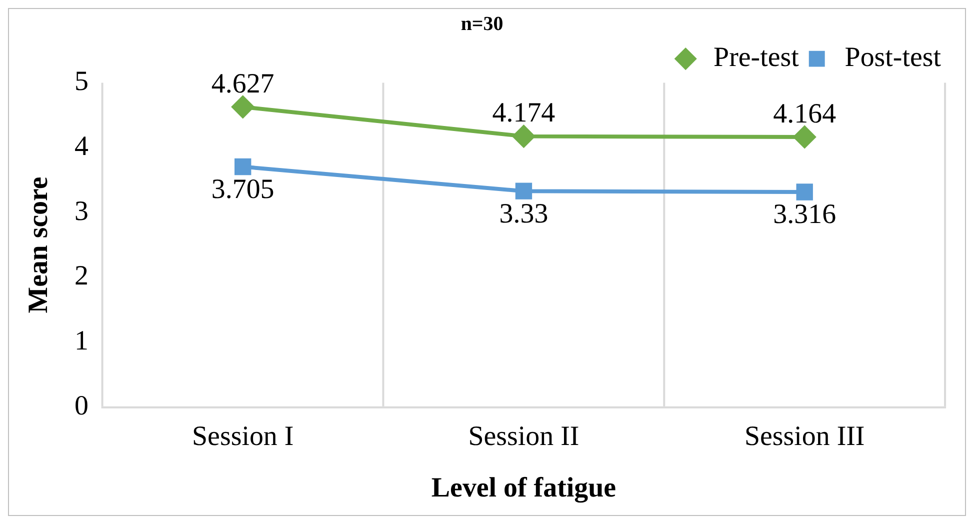 The image size is (976, 527). What do you see at coordinates (38, 245) in the screenshot?
I see `y-axis-title: Mean score` at bounding box center [38, 245].